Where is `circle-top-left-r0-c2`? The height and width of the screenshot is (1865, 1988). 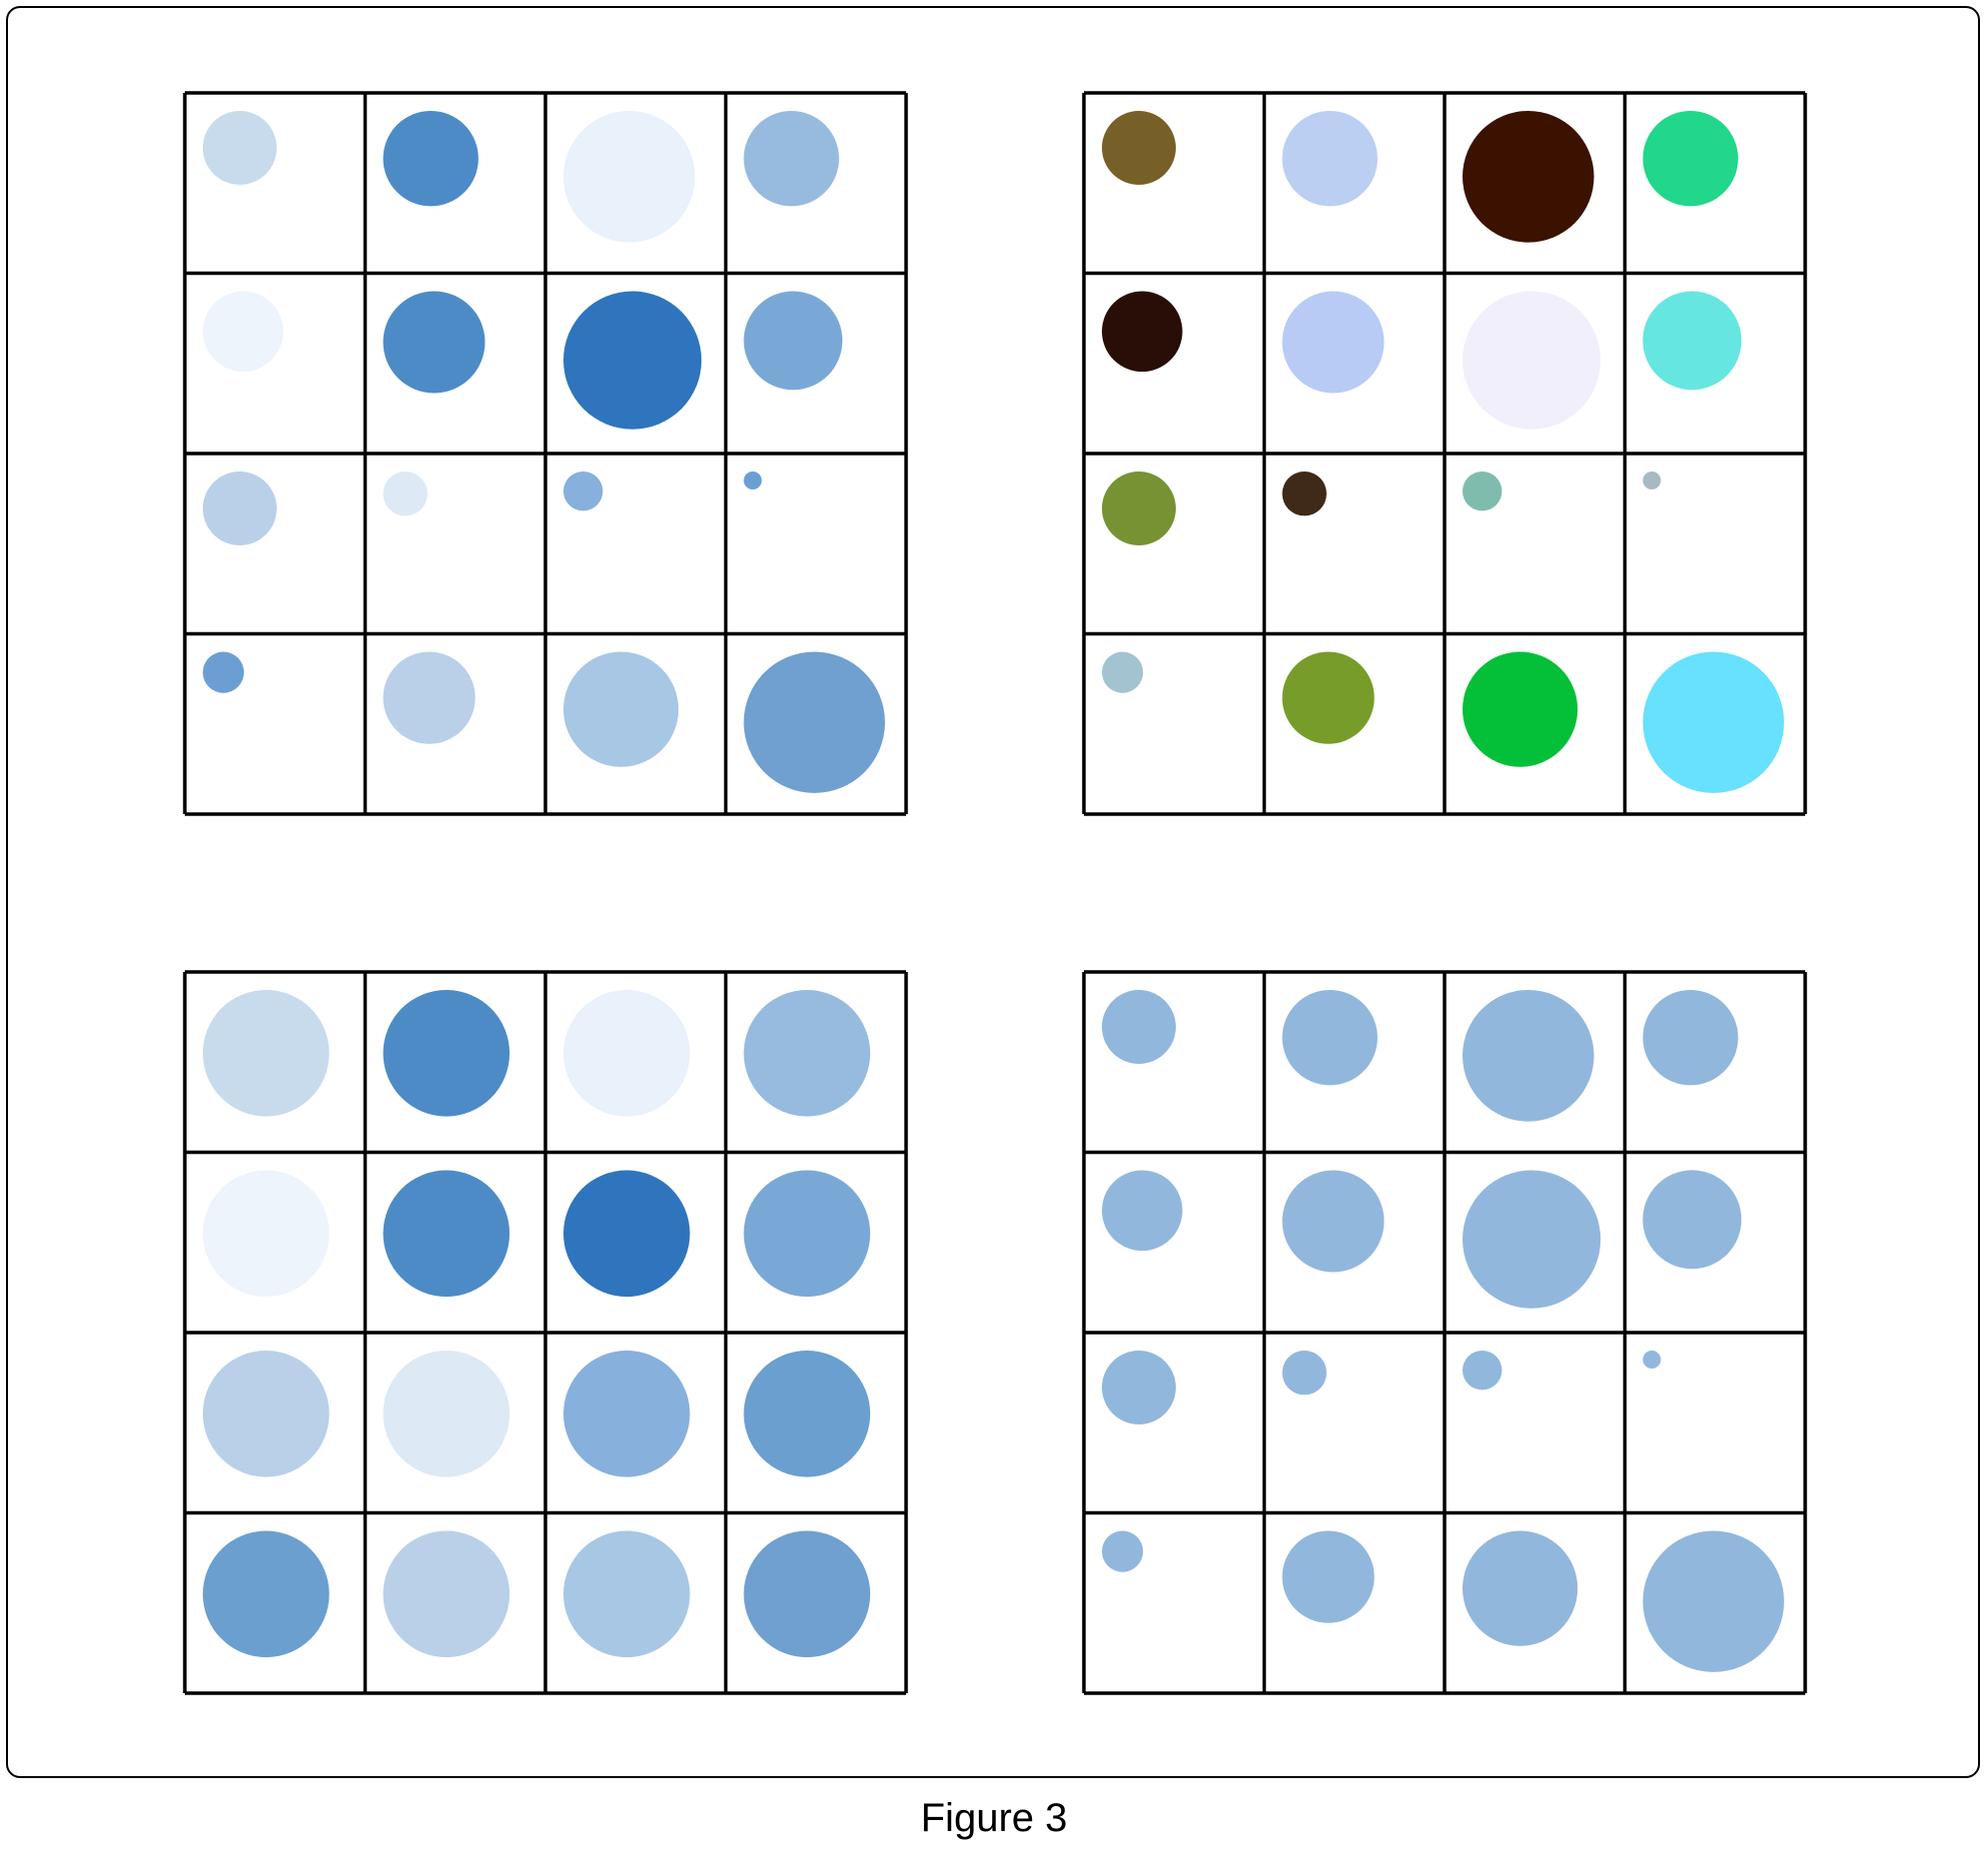 circle-top-left-r0-c2 is located at coordinates (629, 177).